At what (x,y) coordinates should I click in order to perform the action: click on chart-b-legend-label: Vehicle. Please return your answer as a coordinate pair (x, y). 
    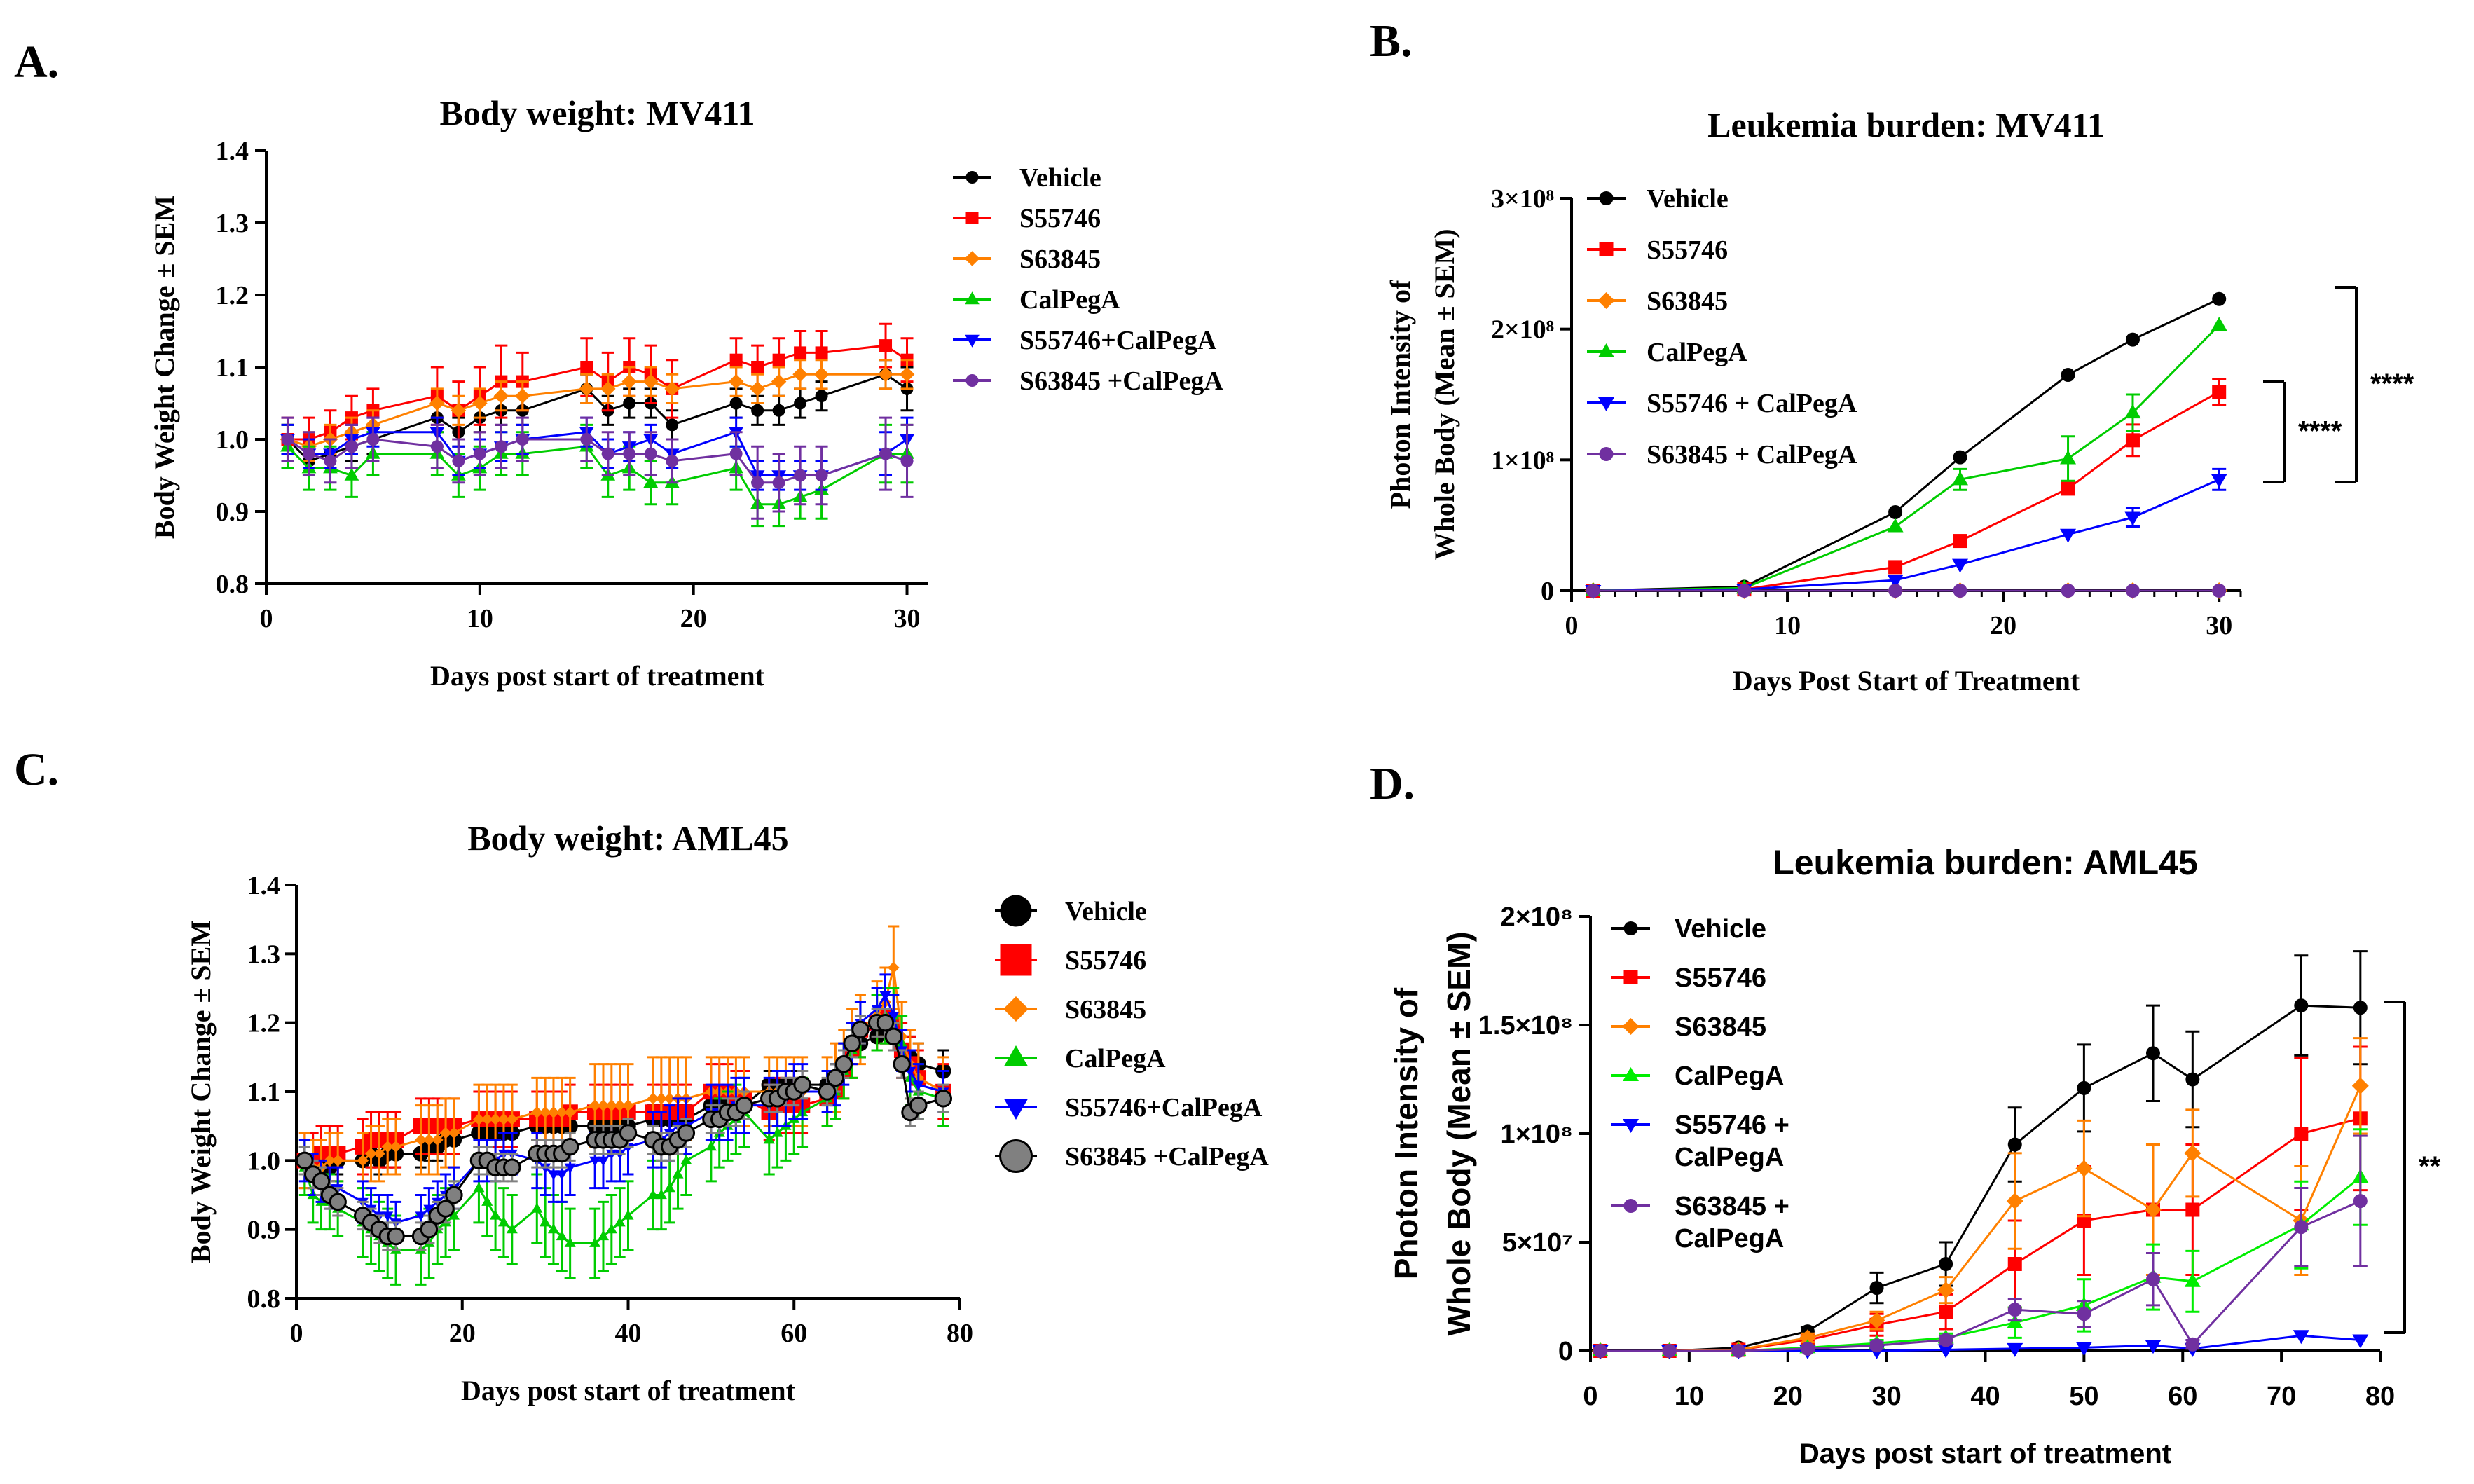
    Looking at the image, I should click on (1688, 199).